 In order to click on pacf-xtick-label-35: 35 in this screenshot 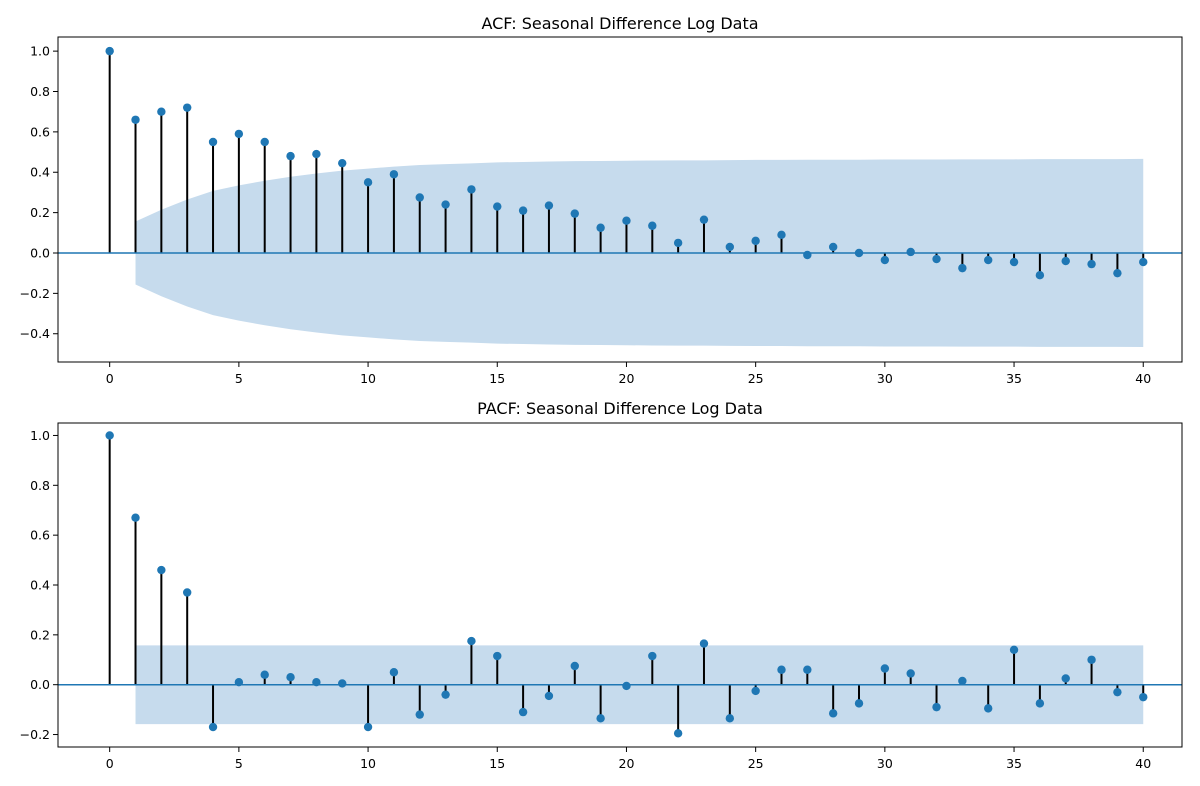, I will do `click(1014, 763)`.